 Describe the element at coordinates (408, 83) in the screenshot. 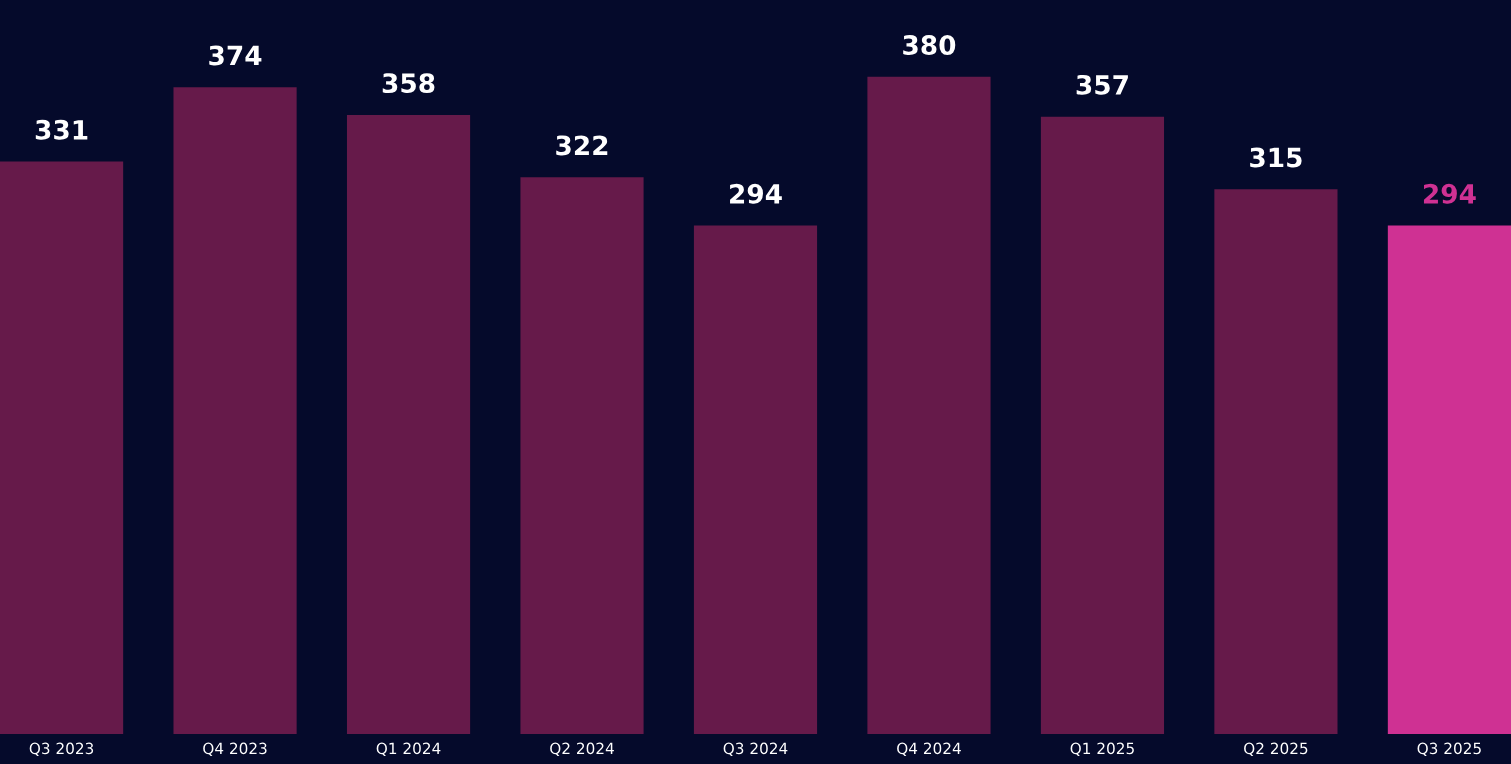

I see `data-label: 358` at that location.